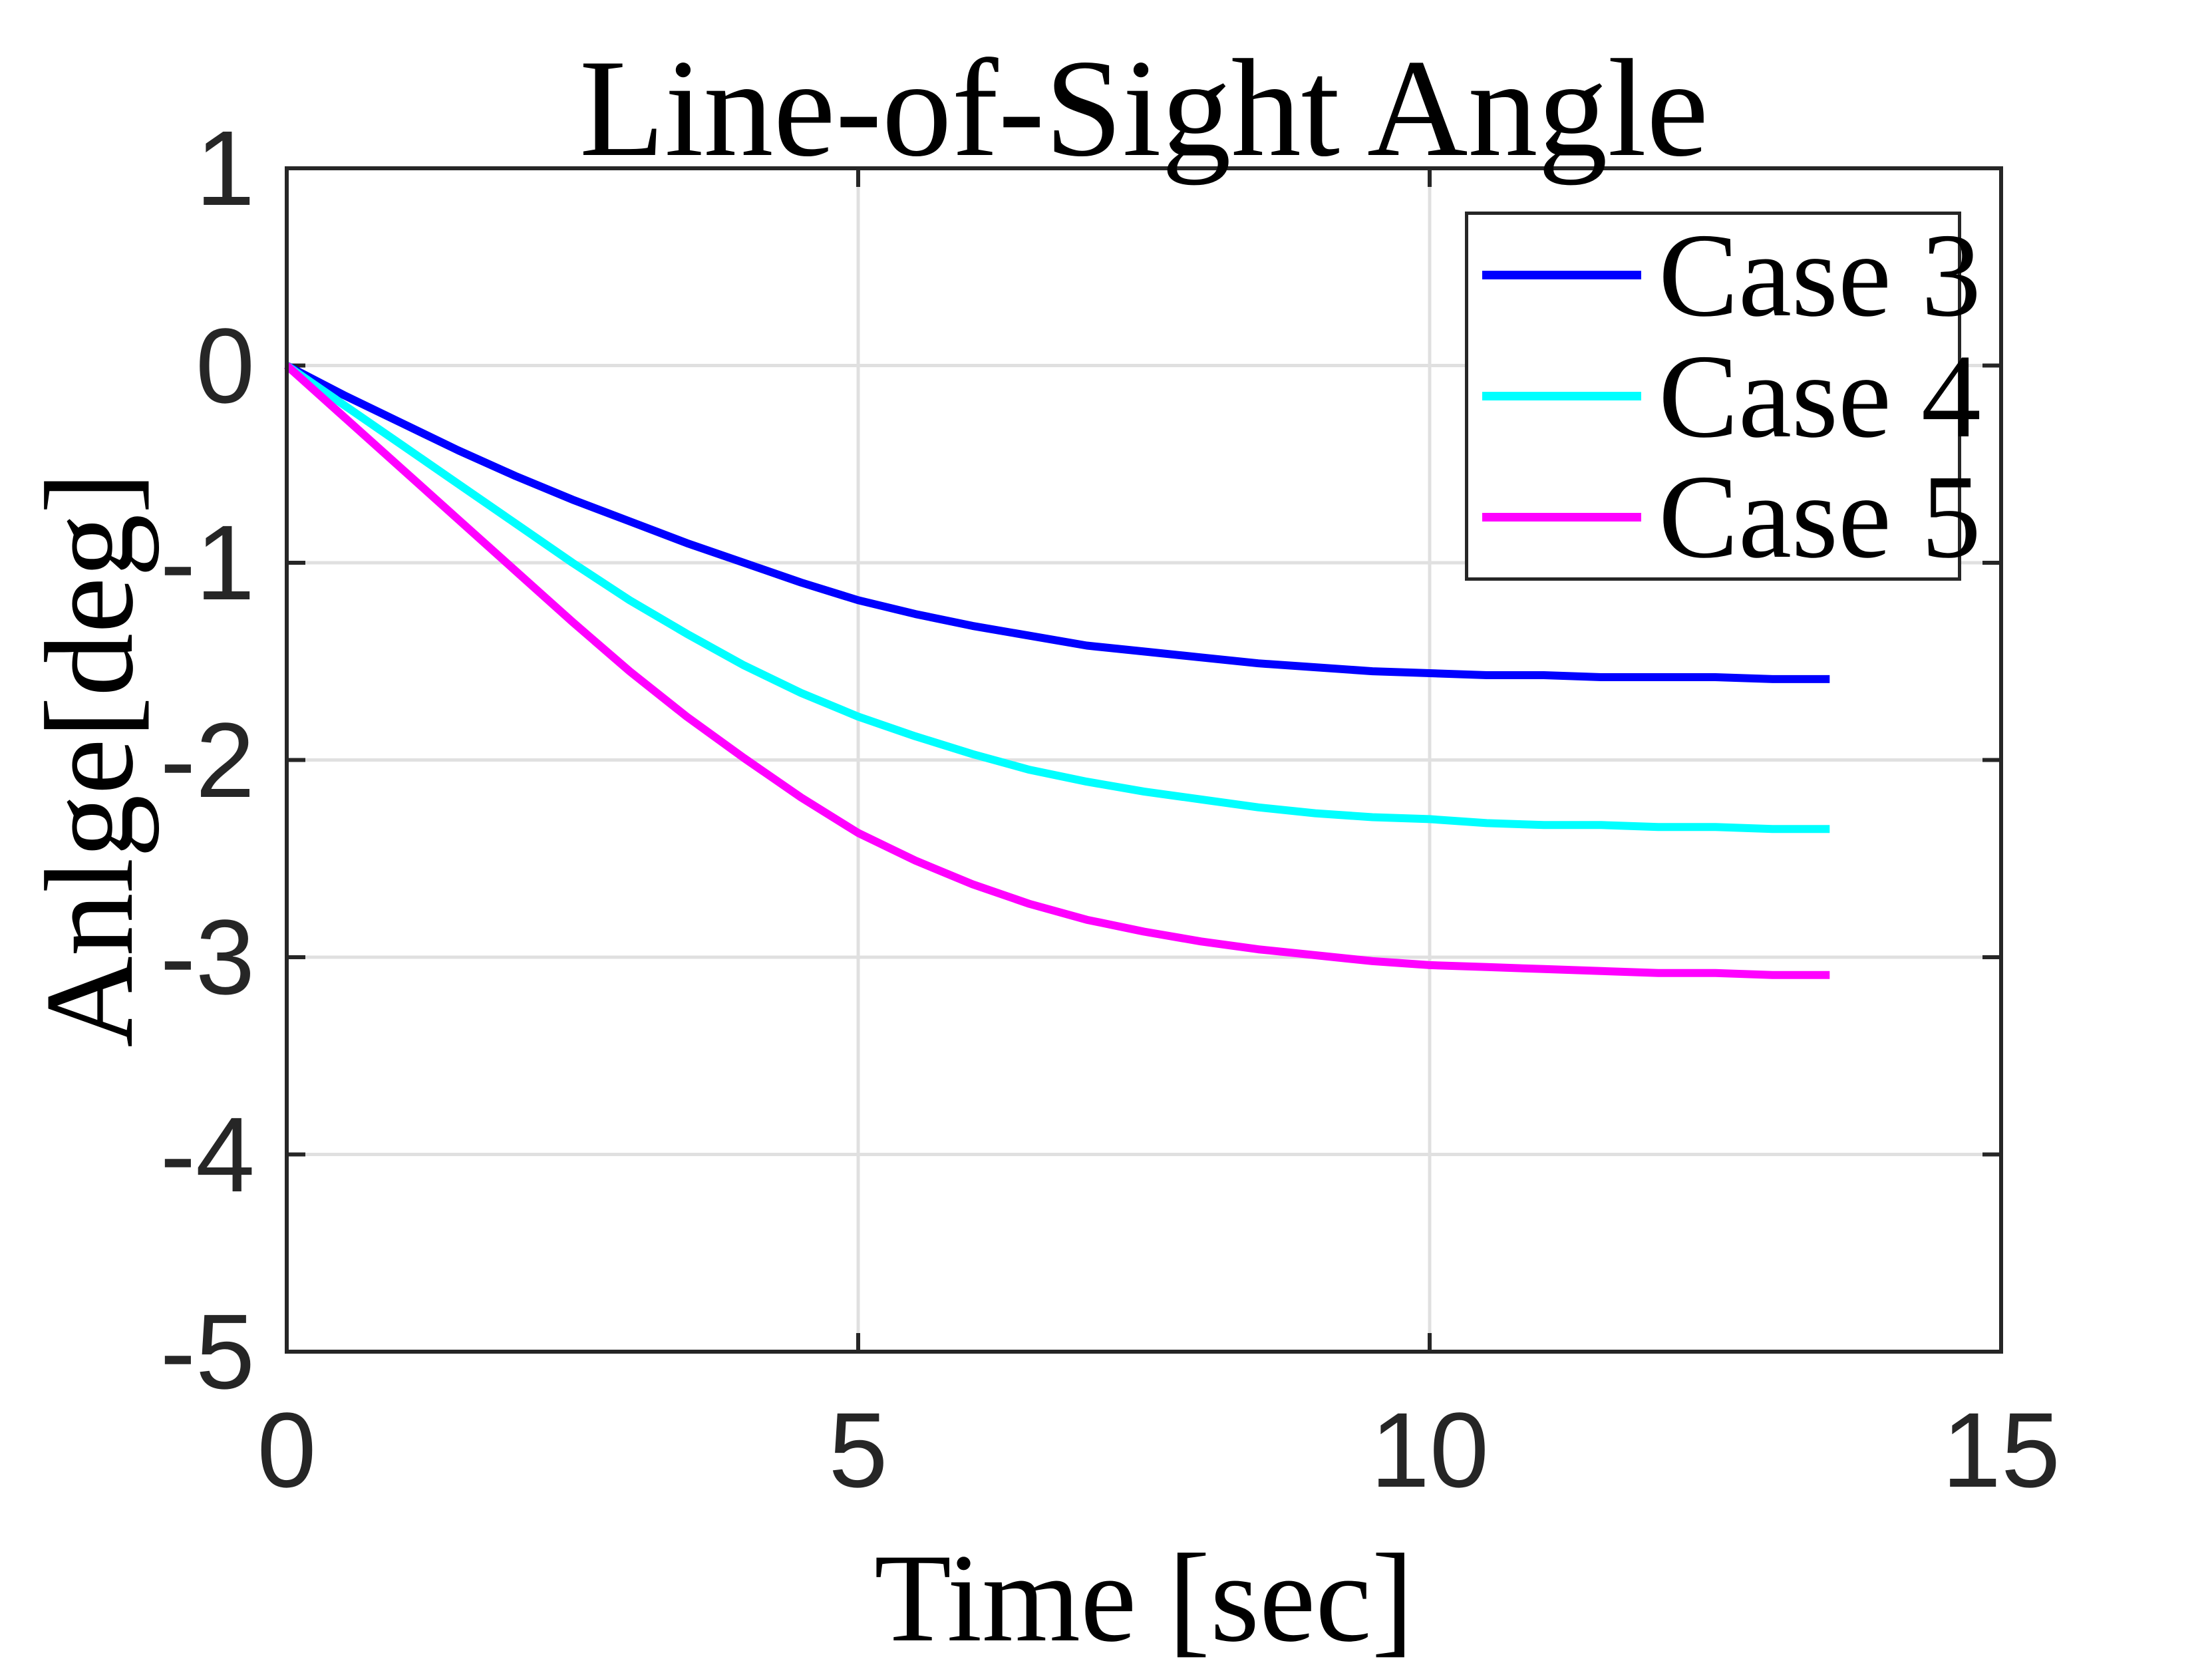 Image resolution: width=2212 pixels, height=1659 pixels. What do you see at coordinates (858, 1449) in the screenshot?
I see `x-tick-label: 5` at bounding box center [858, 1449].